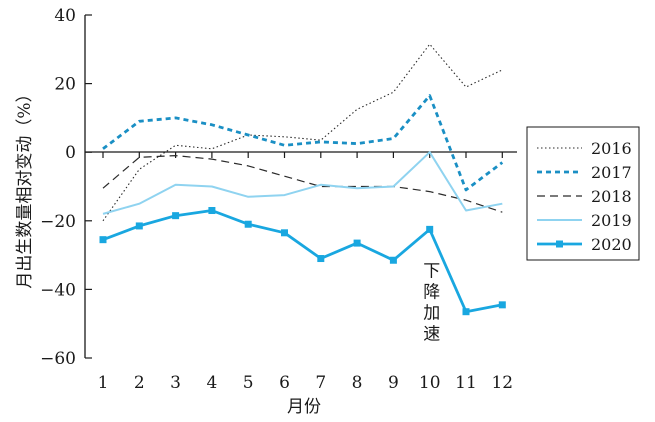 The height and width of the screenshot is (422, 655). What do you see at coordinates (584, 220) in the screenshot?
I see `legend-item-2019: 2019` at bounding box center [584, 220].